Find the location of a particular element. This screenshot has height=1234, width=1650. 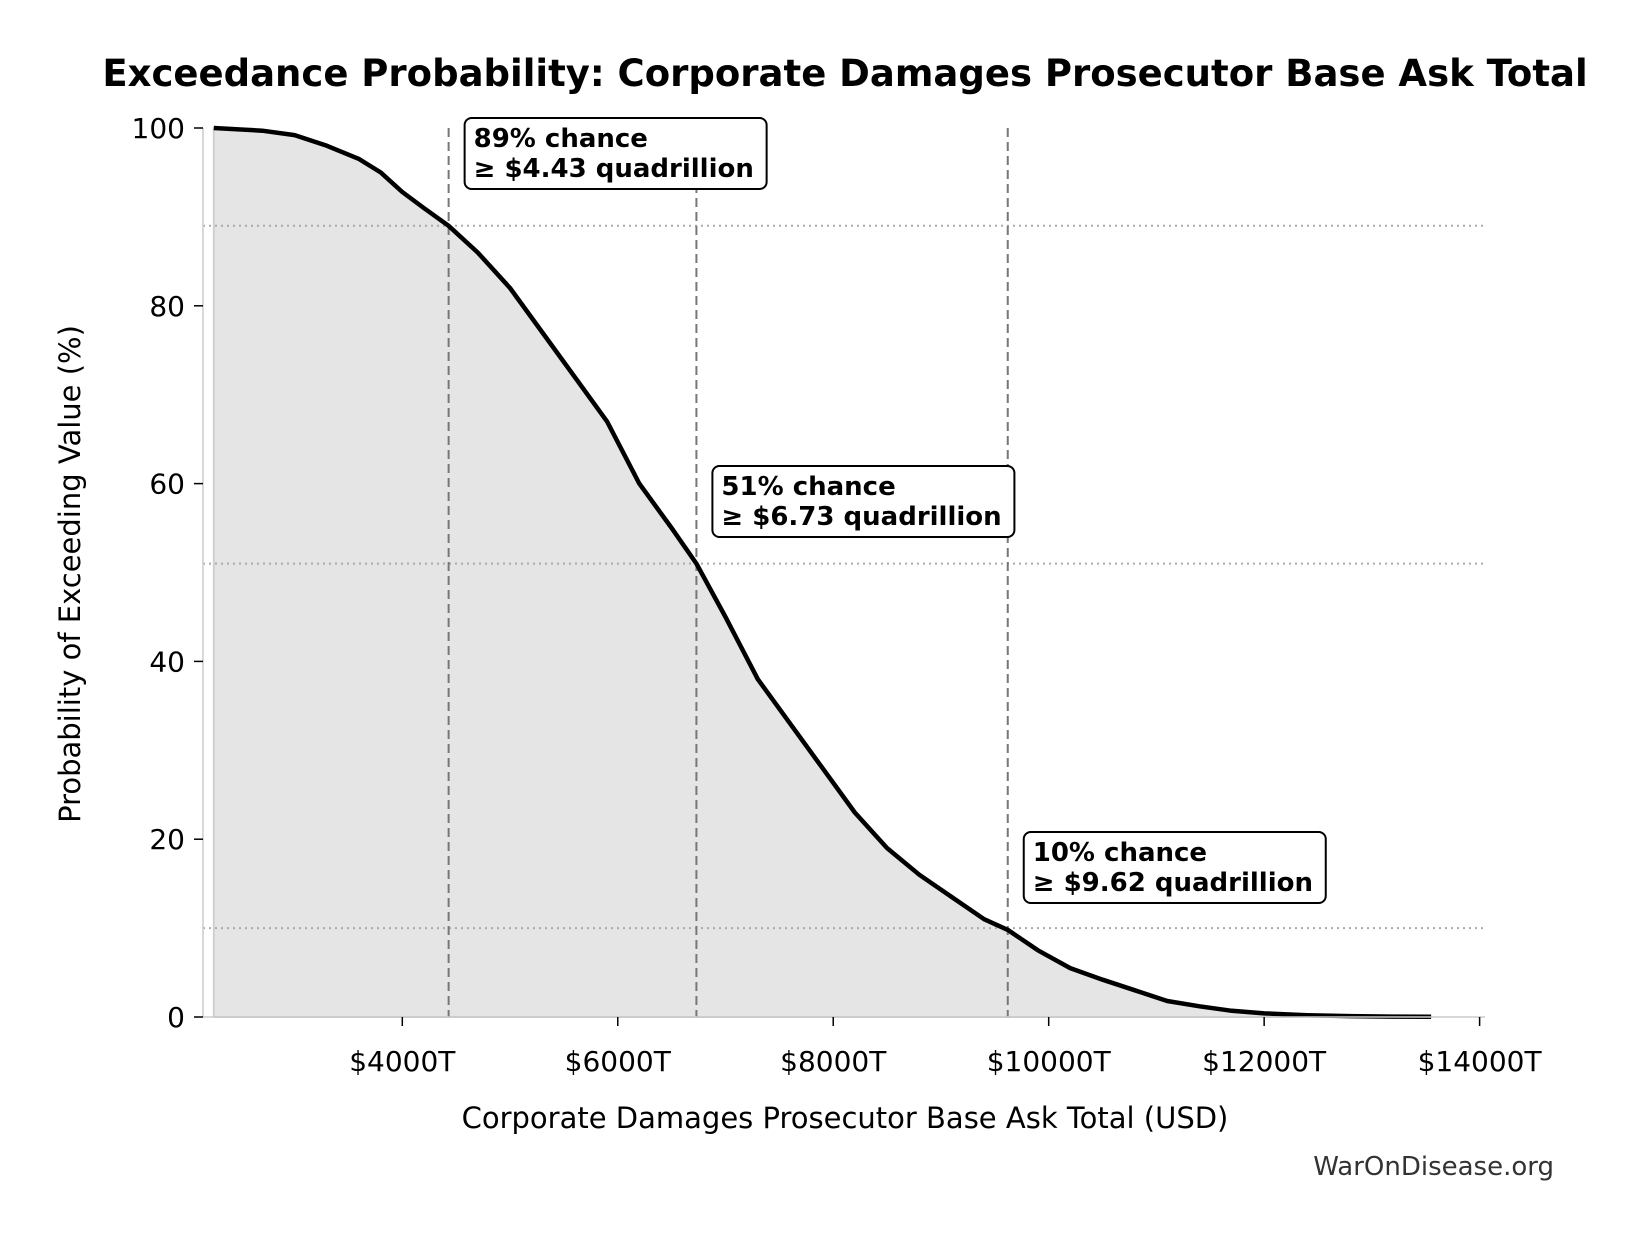

y-tick-label: 40 is located at coordinates (167, 661).